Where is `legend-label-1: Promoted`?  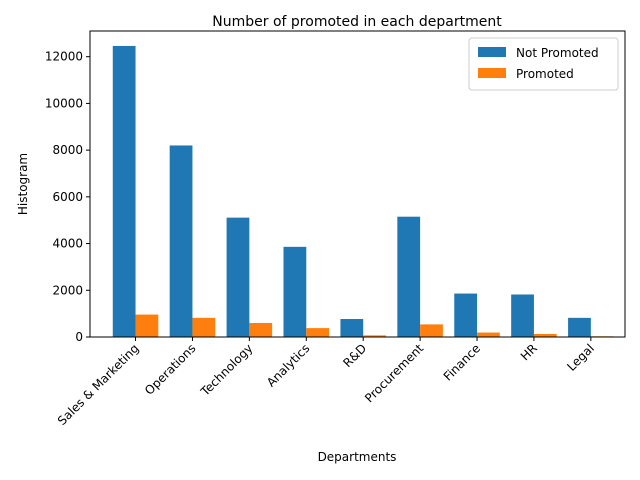 legend-label-1: Promoted is located at coordinates (545, 74).